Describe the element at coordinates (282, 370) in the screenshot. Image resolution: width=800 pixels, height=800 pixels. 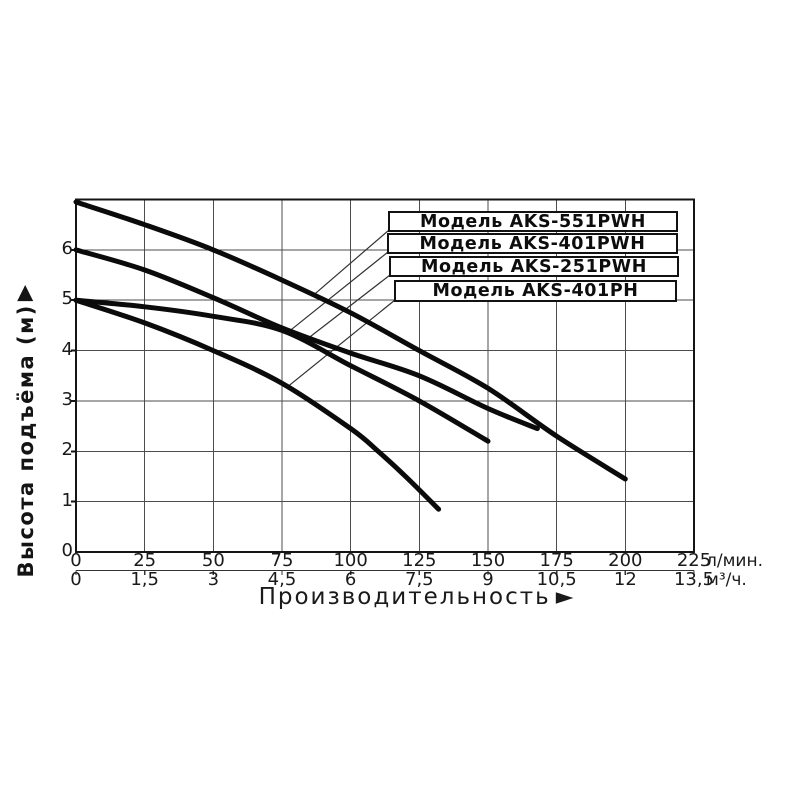
I see `curve-aks-251pwh` at that location.